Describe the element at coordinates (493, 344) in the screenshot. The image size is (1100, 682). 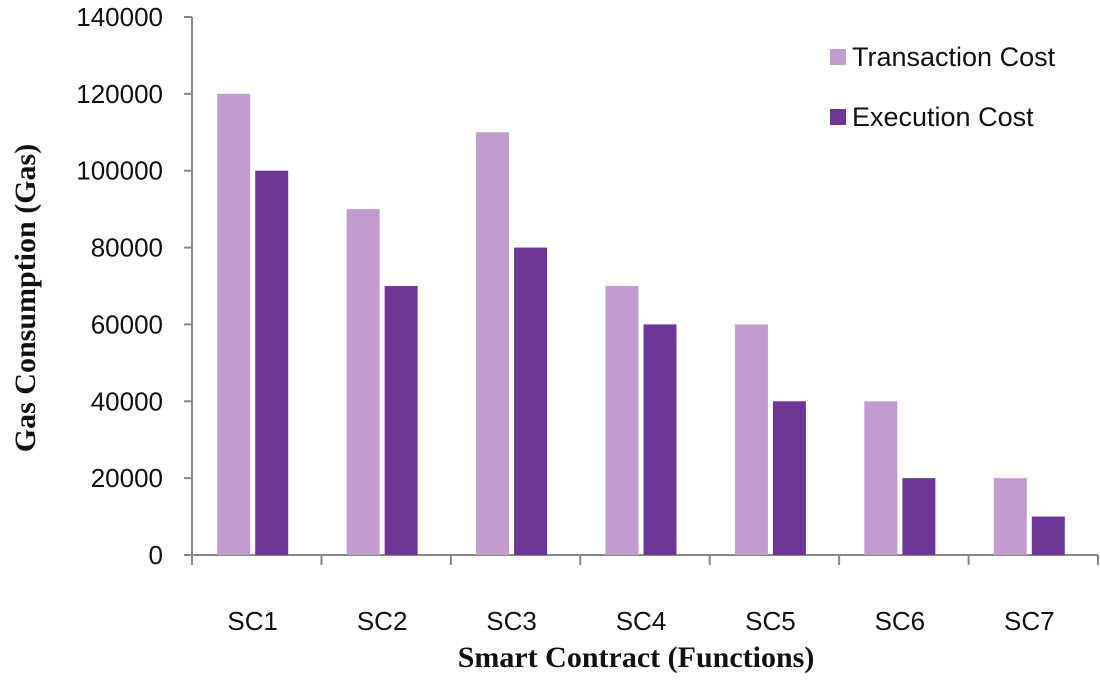
I see `bar-transaction-sc3` at that location.